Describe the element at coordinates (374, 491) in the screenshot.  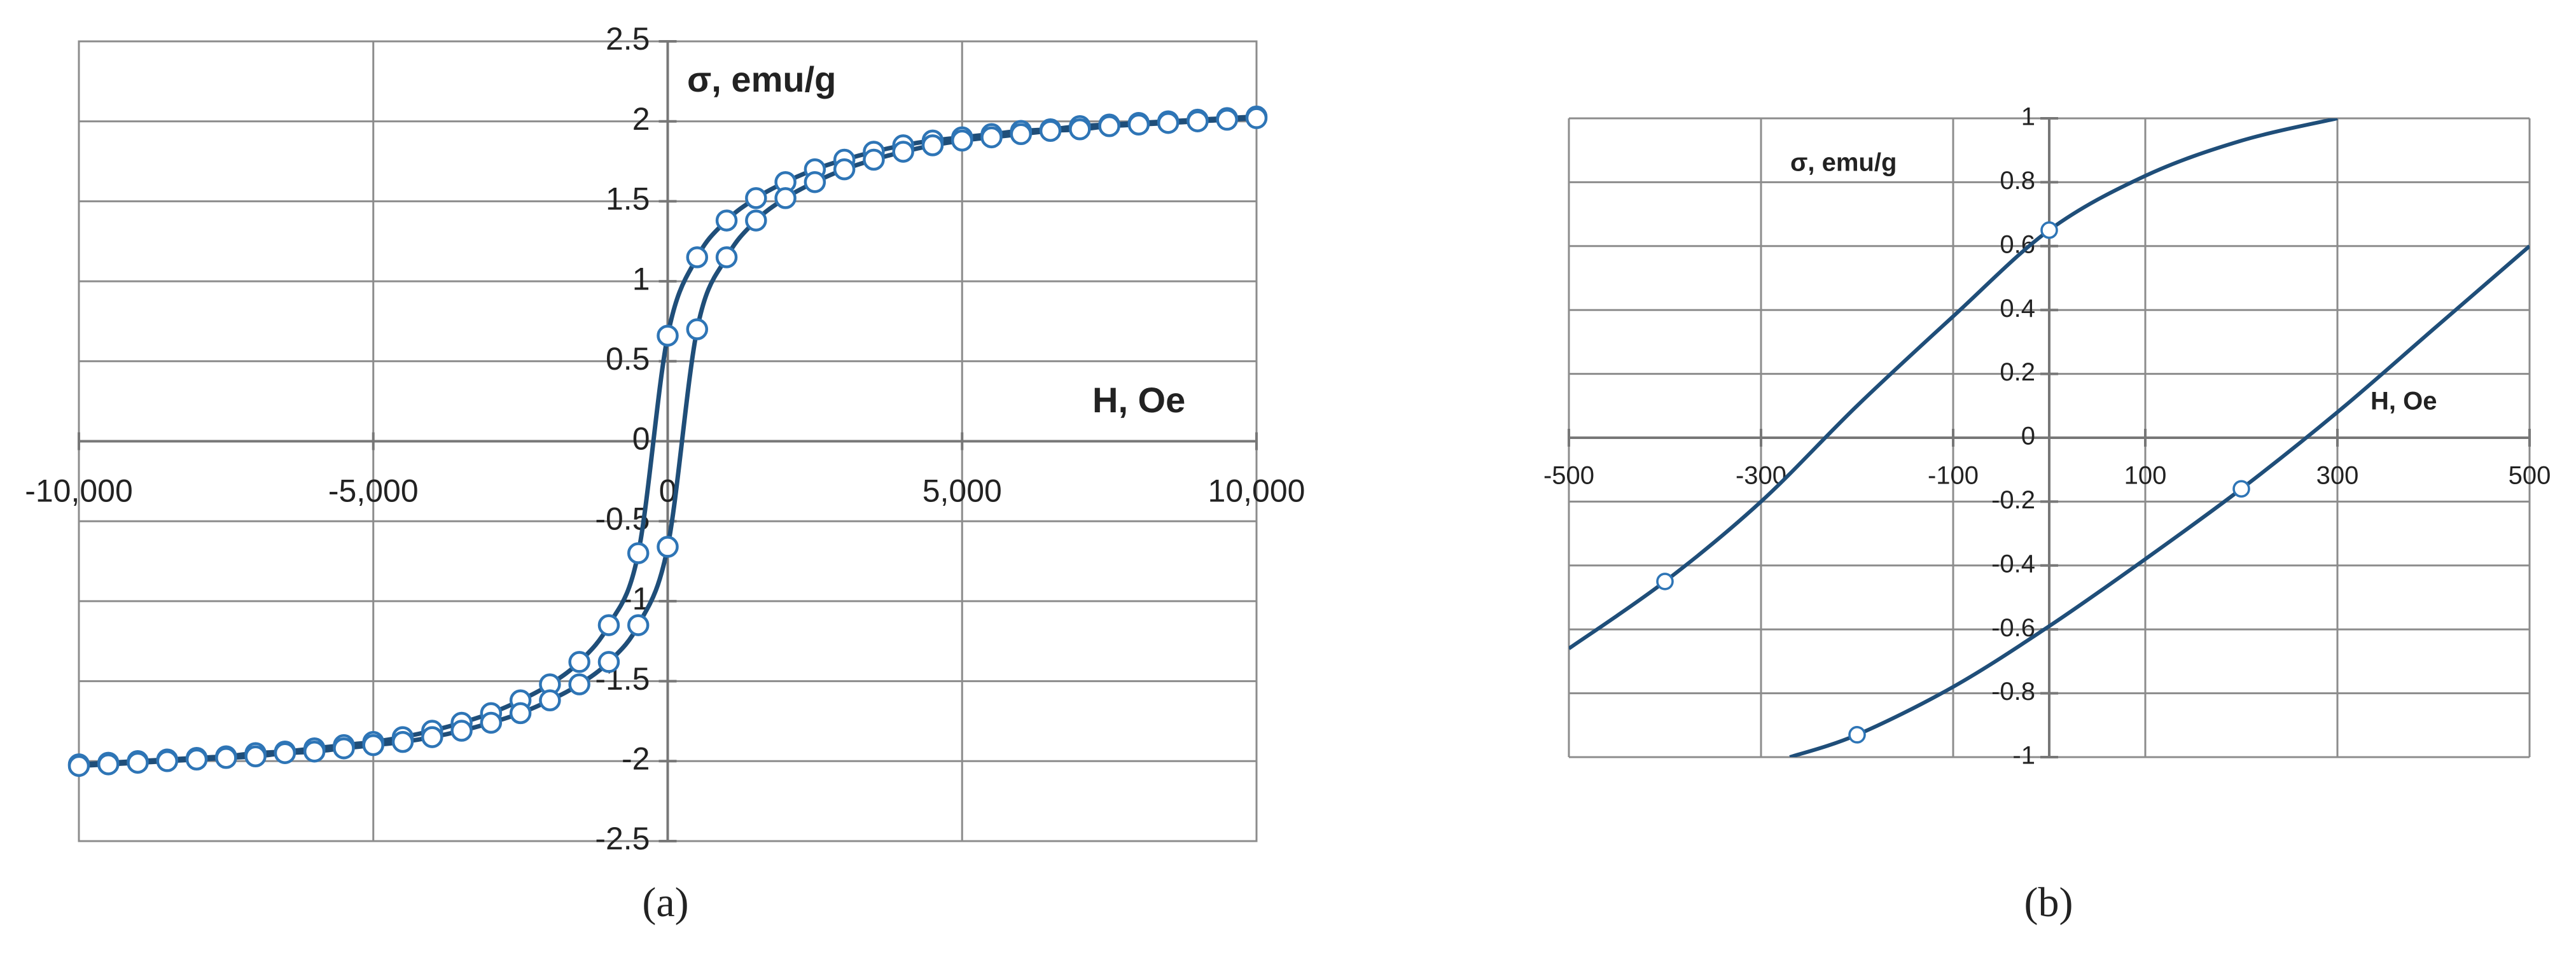
I see `x-tick-label: -5,000` at that location.